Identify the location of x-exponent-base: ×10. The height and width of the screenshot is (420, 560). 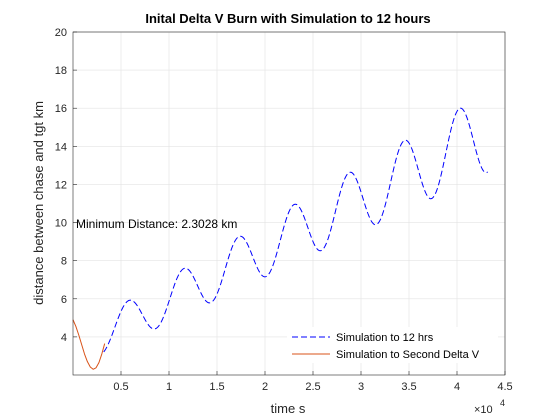
(483, 410).